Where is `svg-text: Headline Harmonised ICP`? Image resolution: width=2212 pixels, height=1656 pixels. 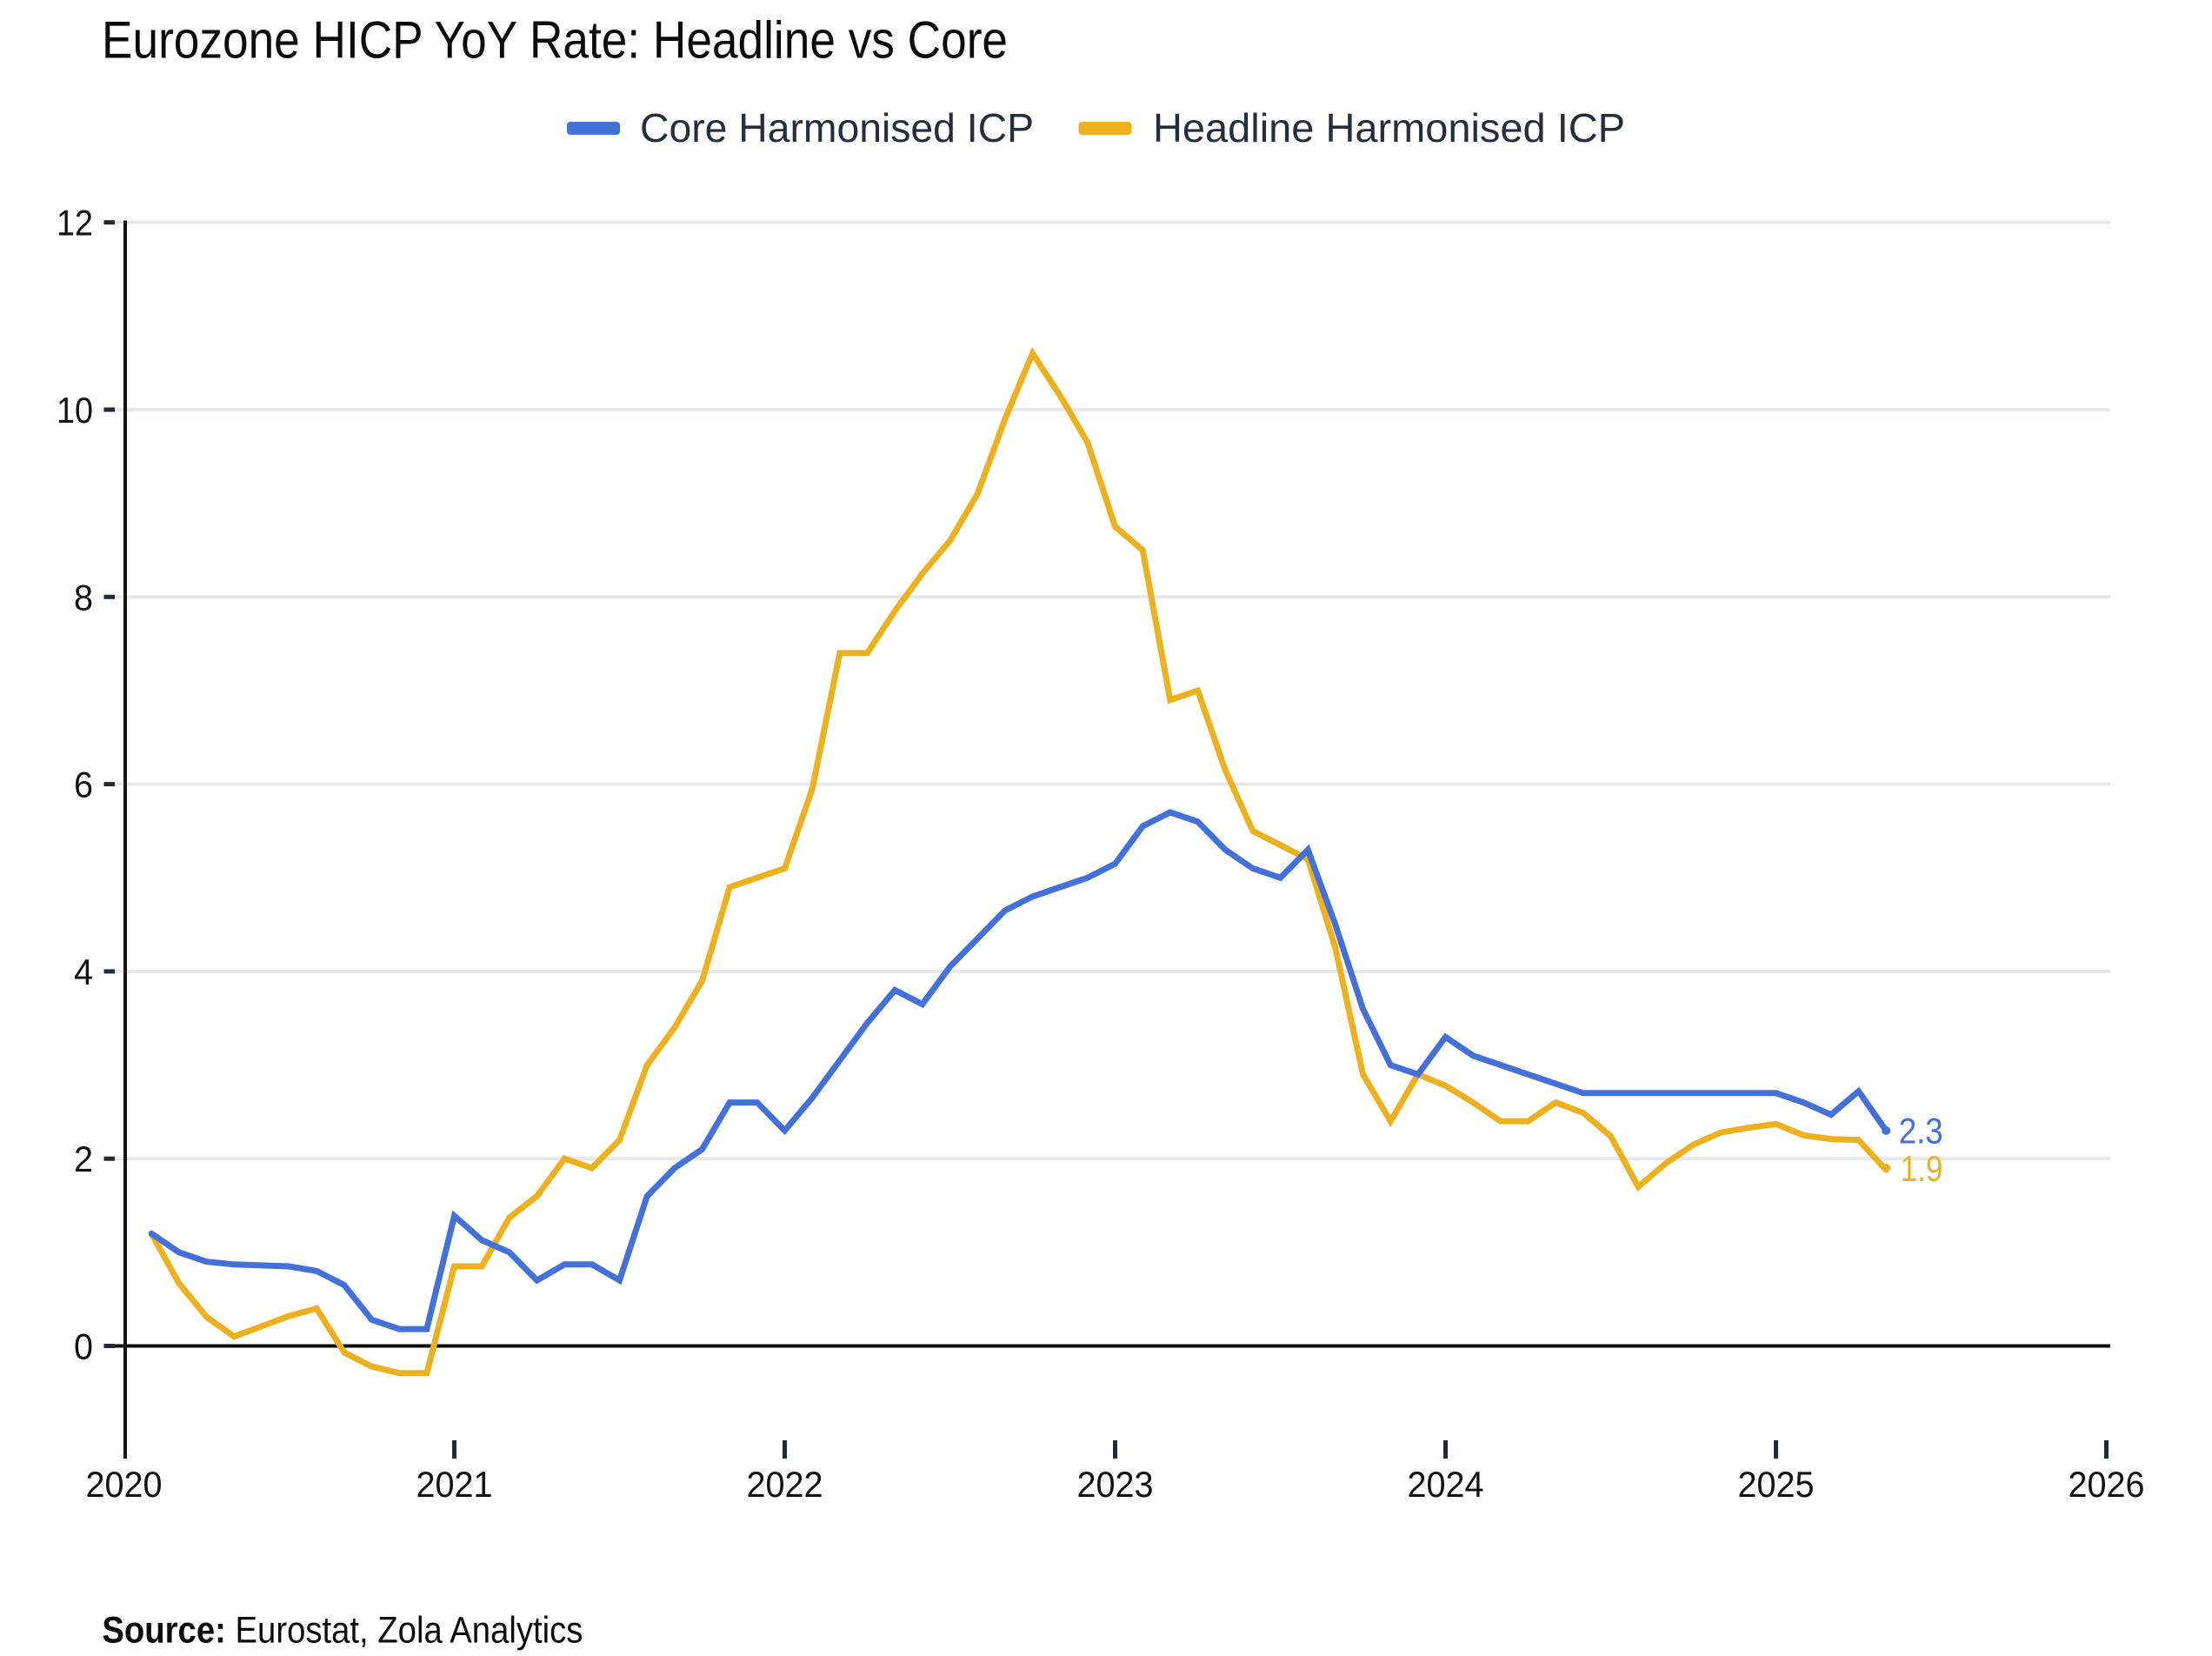 svg-text: Headline Harmonised ICP is located at coordinates (1389, 127).